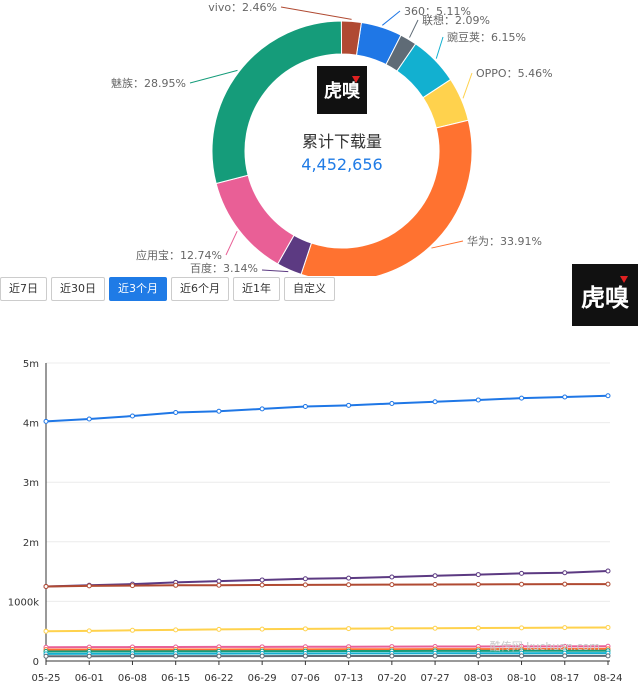  What do you see at coordinates (200, 289) in the screenshot?
I see `tab-6-months: 近6个月` at bounding box center [200, 289].